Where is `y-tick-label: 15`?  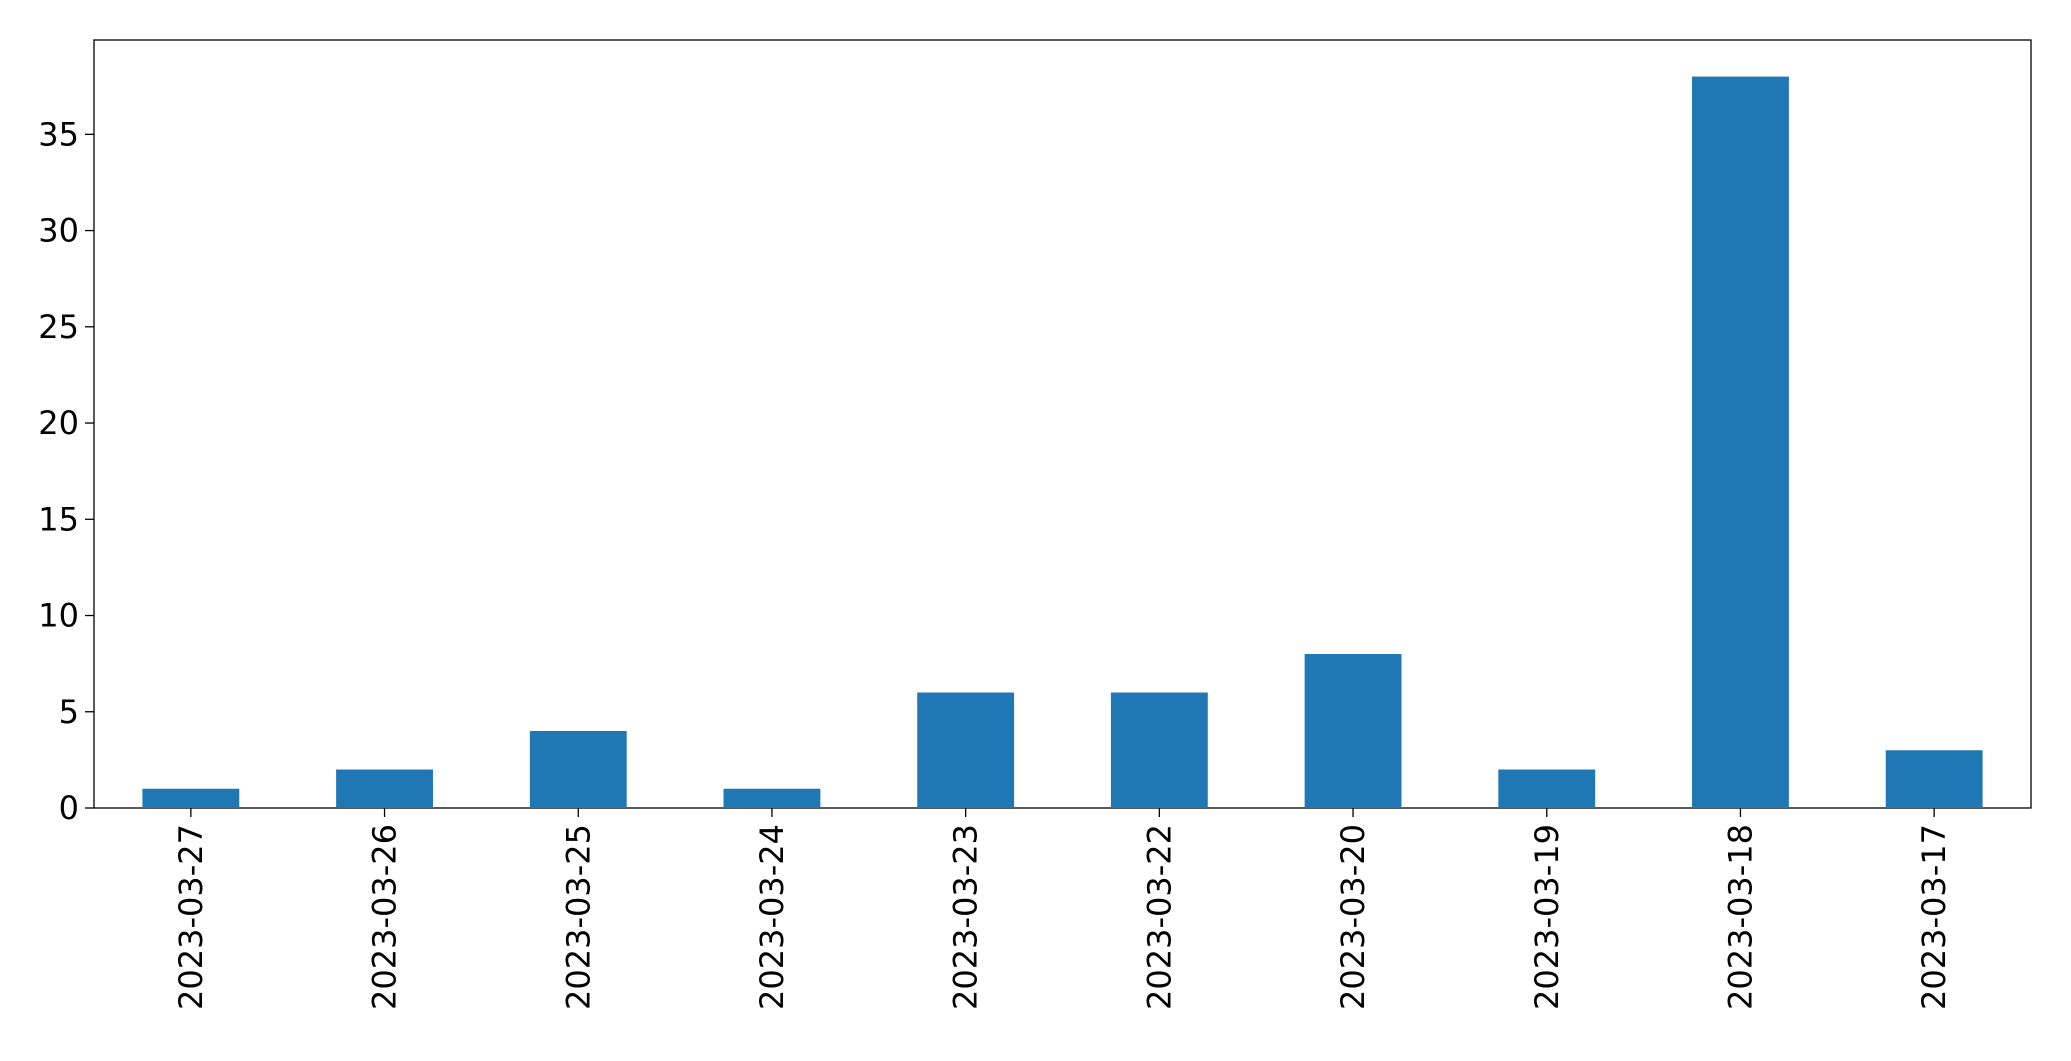 y-tick-label: 15 is located at coordinates (58, 519).